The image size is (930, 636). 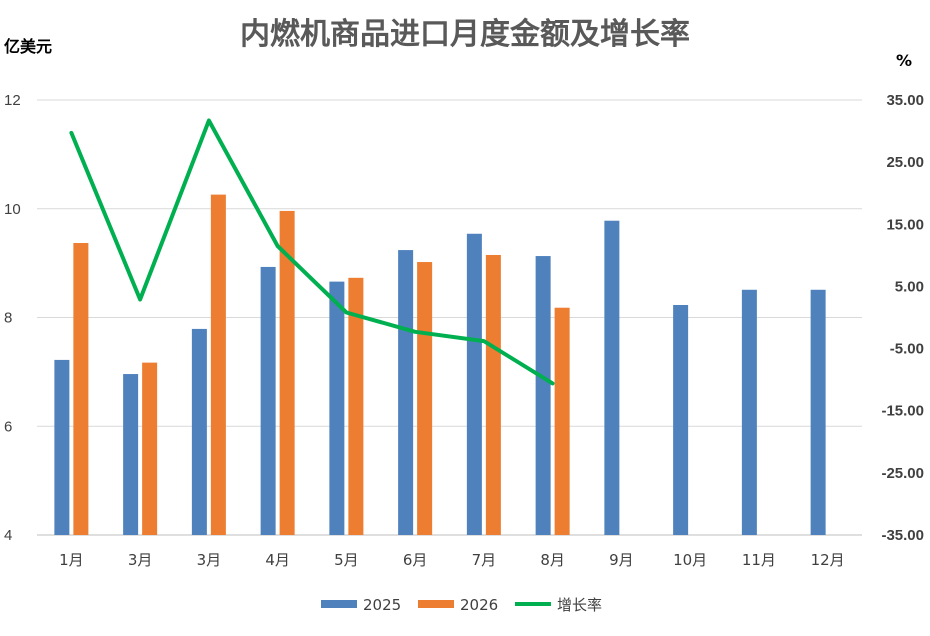 What do you see at coordinates (8, 535) in the screenshot?
I see `left-tick-label: 4` at bounding box center [8, 535].